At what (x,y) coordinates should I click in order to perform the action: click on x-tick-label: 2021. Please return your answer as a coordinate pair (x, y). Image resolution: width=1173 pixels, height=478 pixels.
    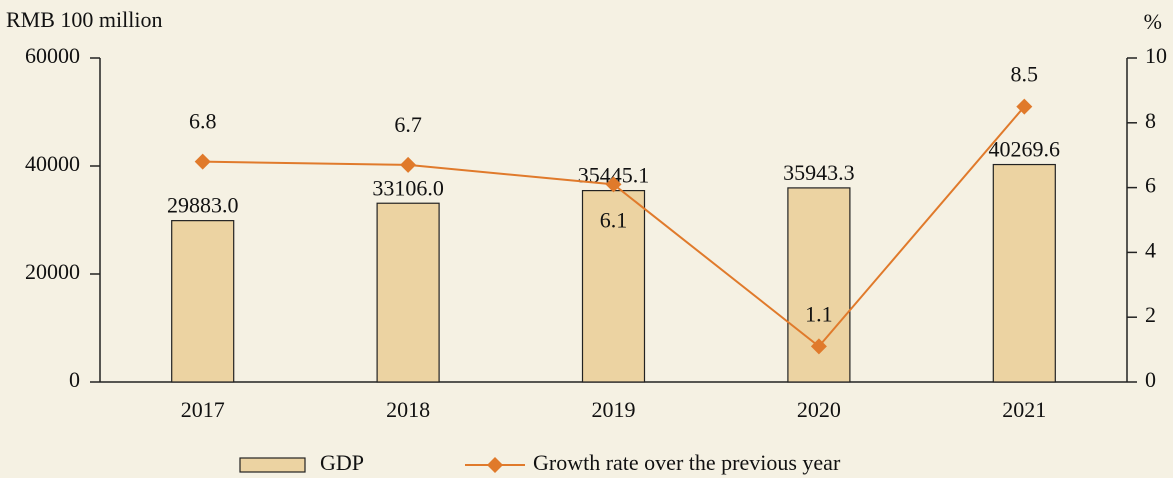
    Looking at the image, I should click on (1024, 409).